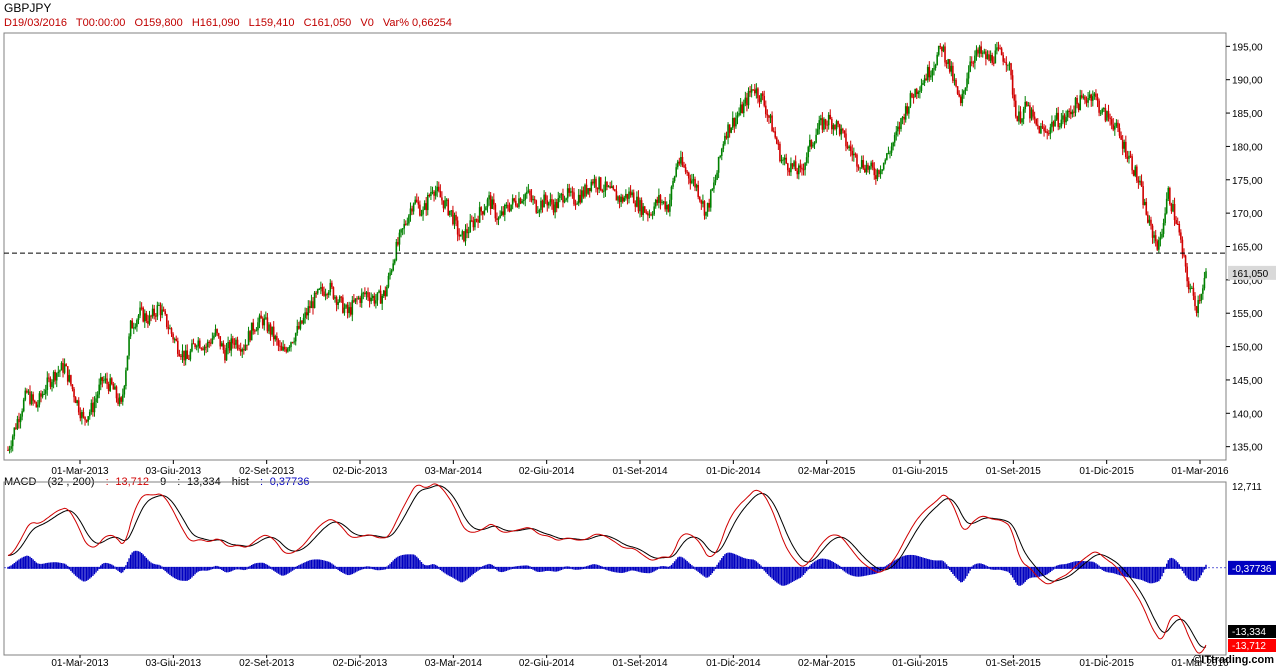 The image size is (1278, 668). I want to click on macd-x-tick-label: 01-Set-2014, so click(639, 663).